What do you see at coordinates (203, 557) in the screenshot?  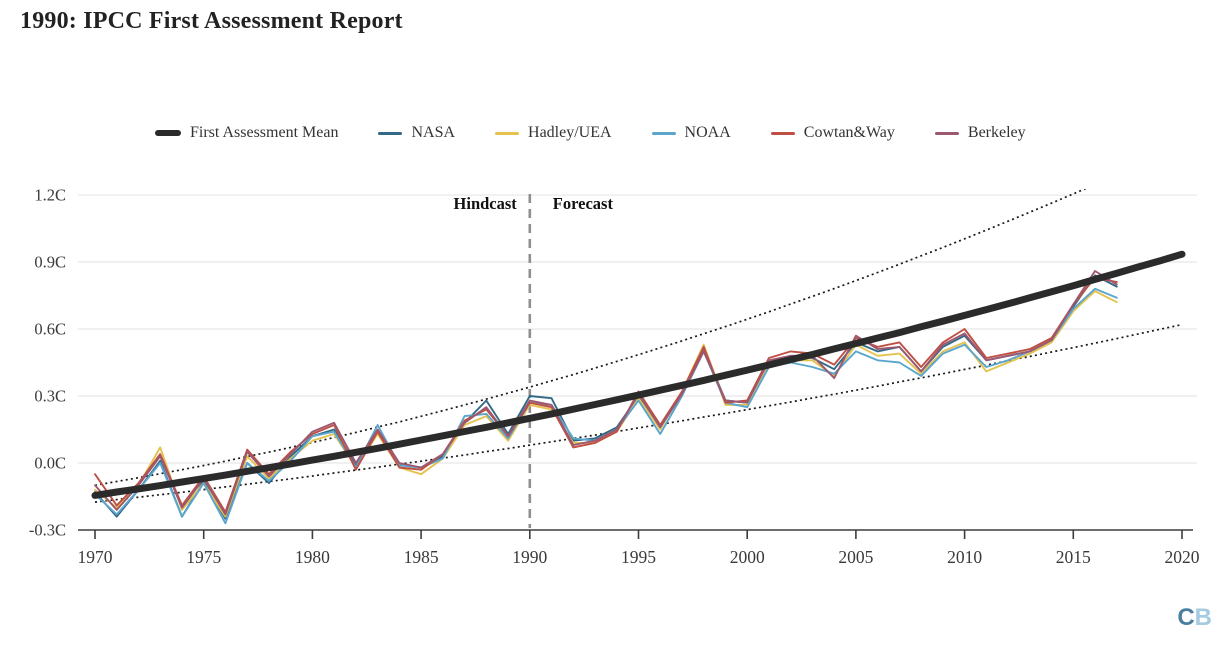 I see `x-axis-tick-label: 1975` at bounding box center [203, 557].